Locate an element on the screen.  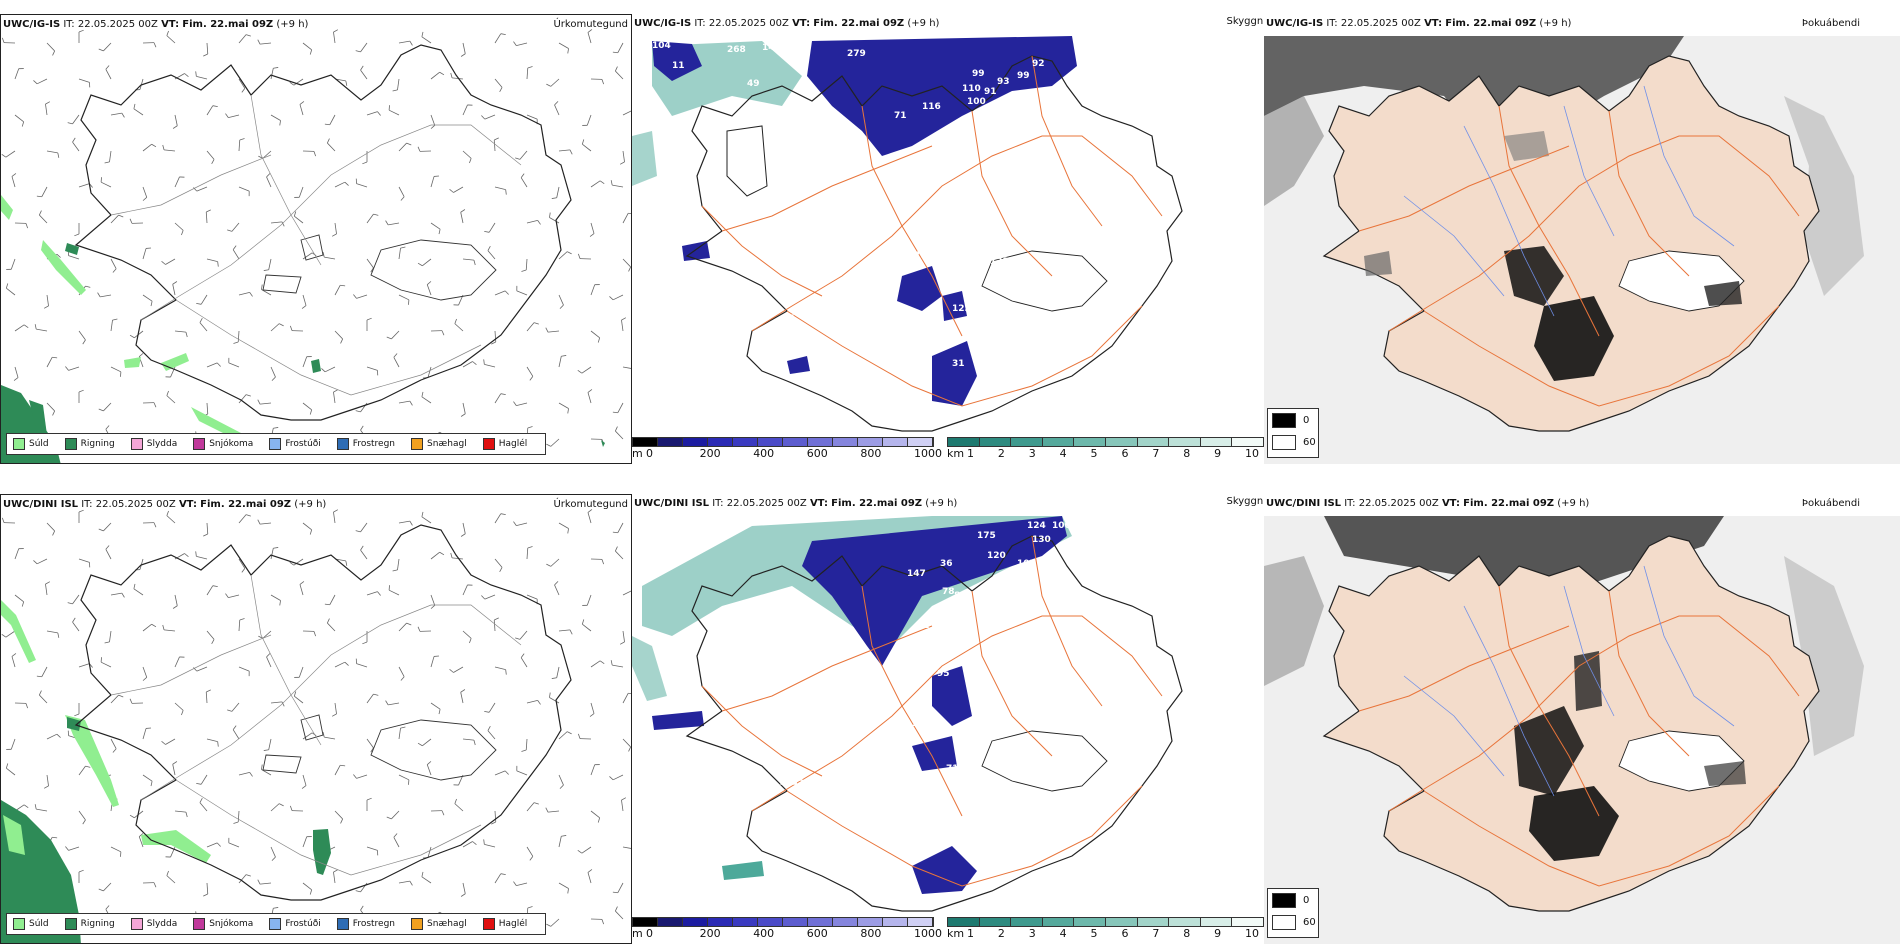
visibility-colorbar: km 1 2 3 4 5 6 7 8 9 10 is located at coordinates (1105, 450).